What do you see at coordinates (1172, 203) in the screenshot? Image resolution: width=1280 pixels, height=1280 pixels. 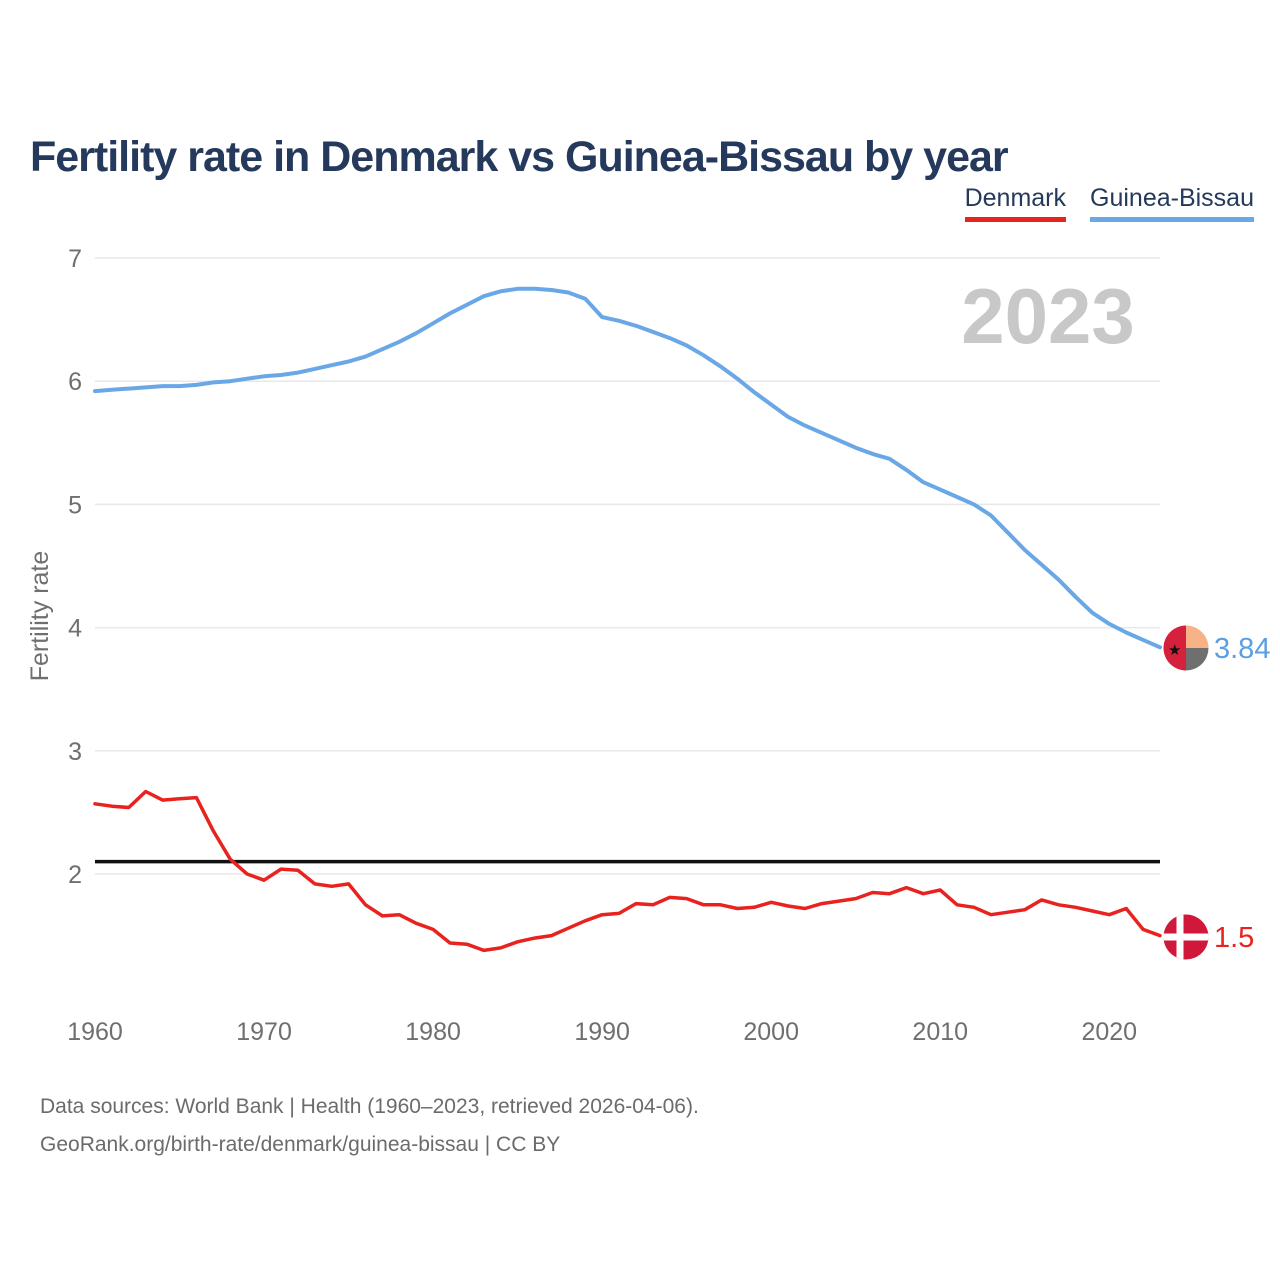 I see `legend-item-guinea-bissau: Guinea-Bissau` at bounding box center [1172, 203].